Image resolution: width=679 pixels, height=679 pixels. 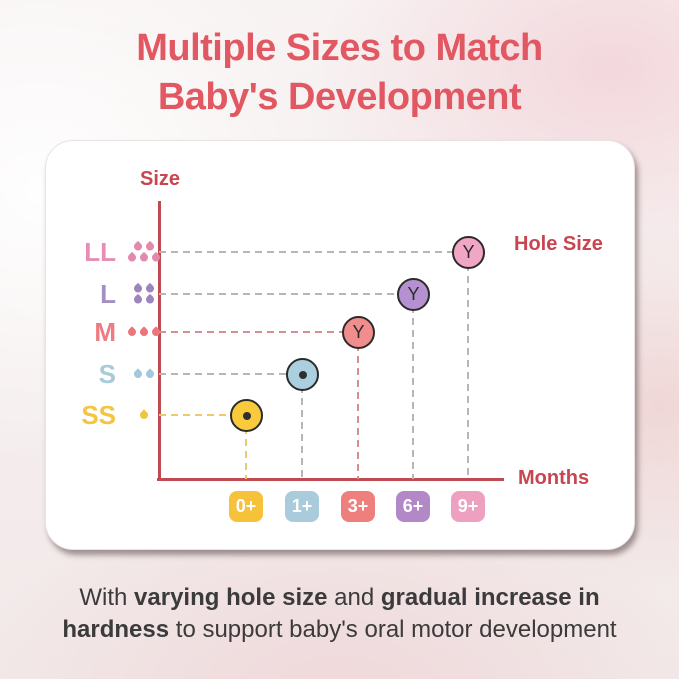 I want to click on caption-segment: gradual increase in, so click(x=490, y=597).